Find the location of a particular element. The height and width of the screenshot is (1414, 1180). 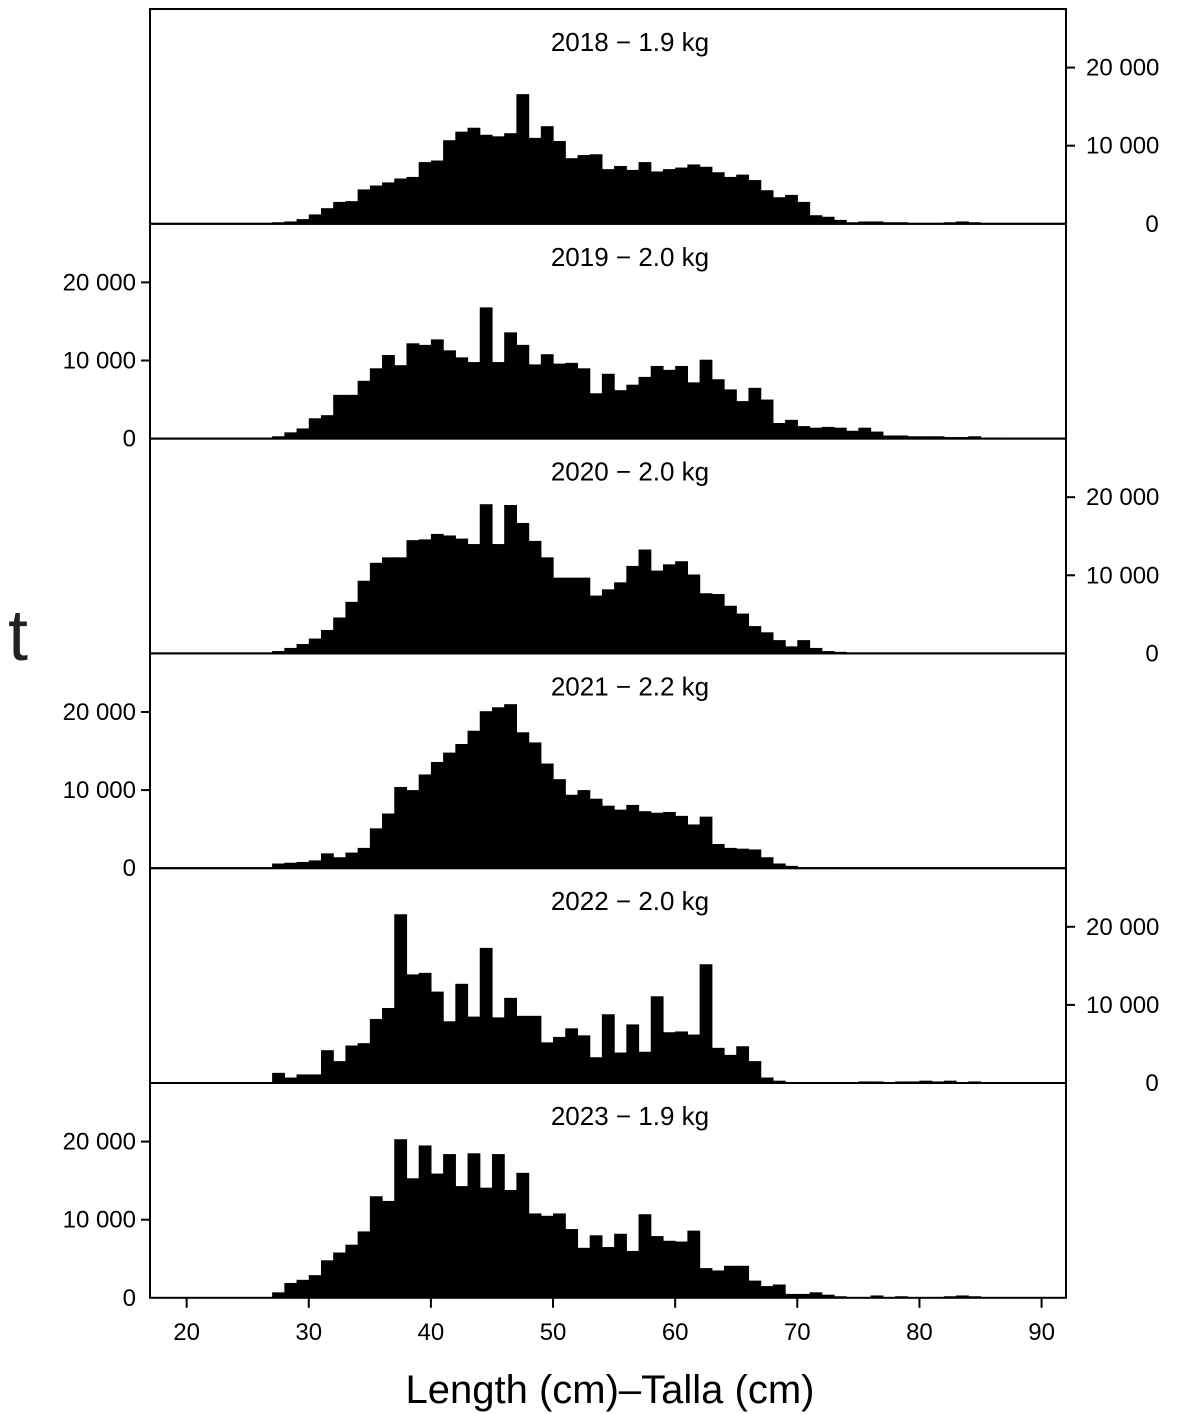

x-axis-label: Length (cm)–Talla (cm) is located at coordinates (609, 1390).